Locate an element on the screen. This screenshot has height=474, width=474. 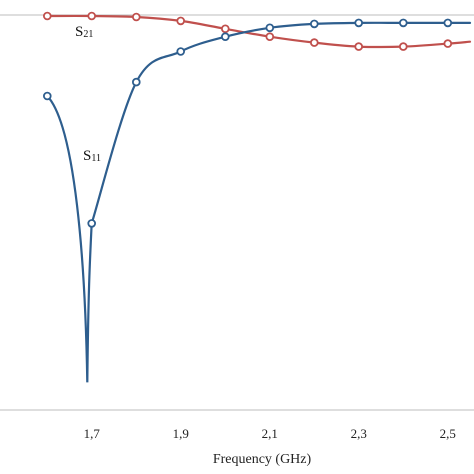
series-label-s11-sub: 11 is located at coordinates (96, 158).